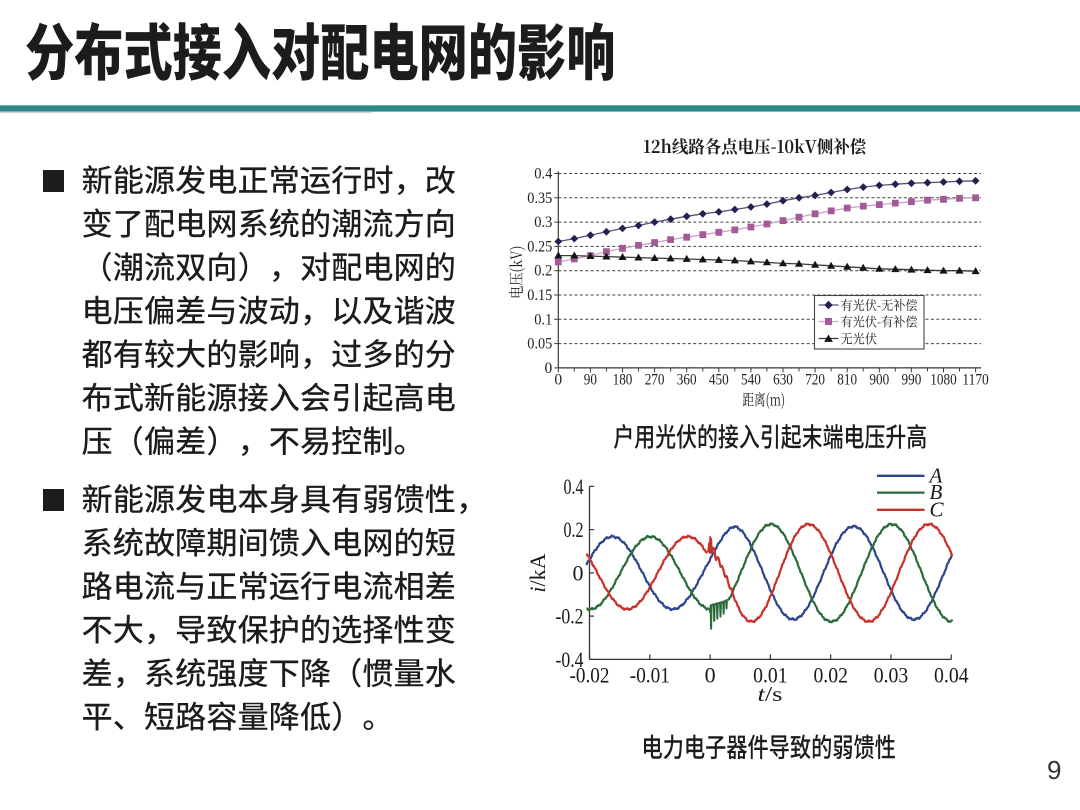 The width and height of the screenshot is (1080, 810). What do you see at coordinates (1054, 770) in the screenshot?
I see `svg-text: 9` at bounding box center [1054, 770].